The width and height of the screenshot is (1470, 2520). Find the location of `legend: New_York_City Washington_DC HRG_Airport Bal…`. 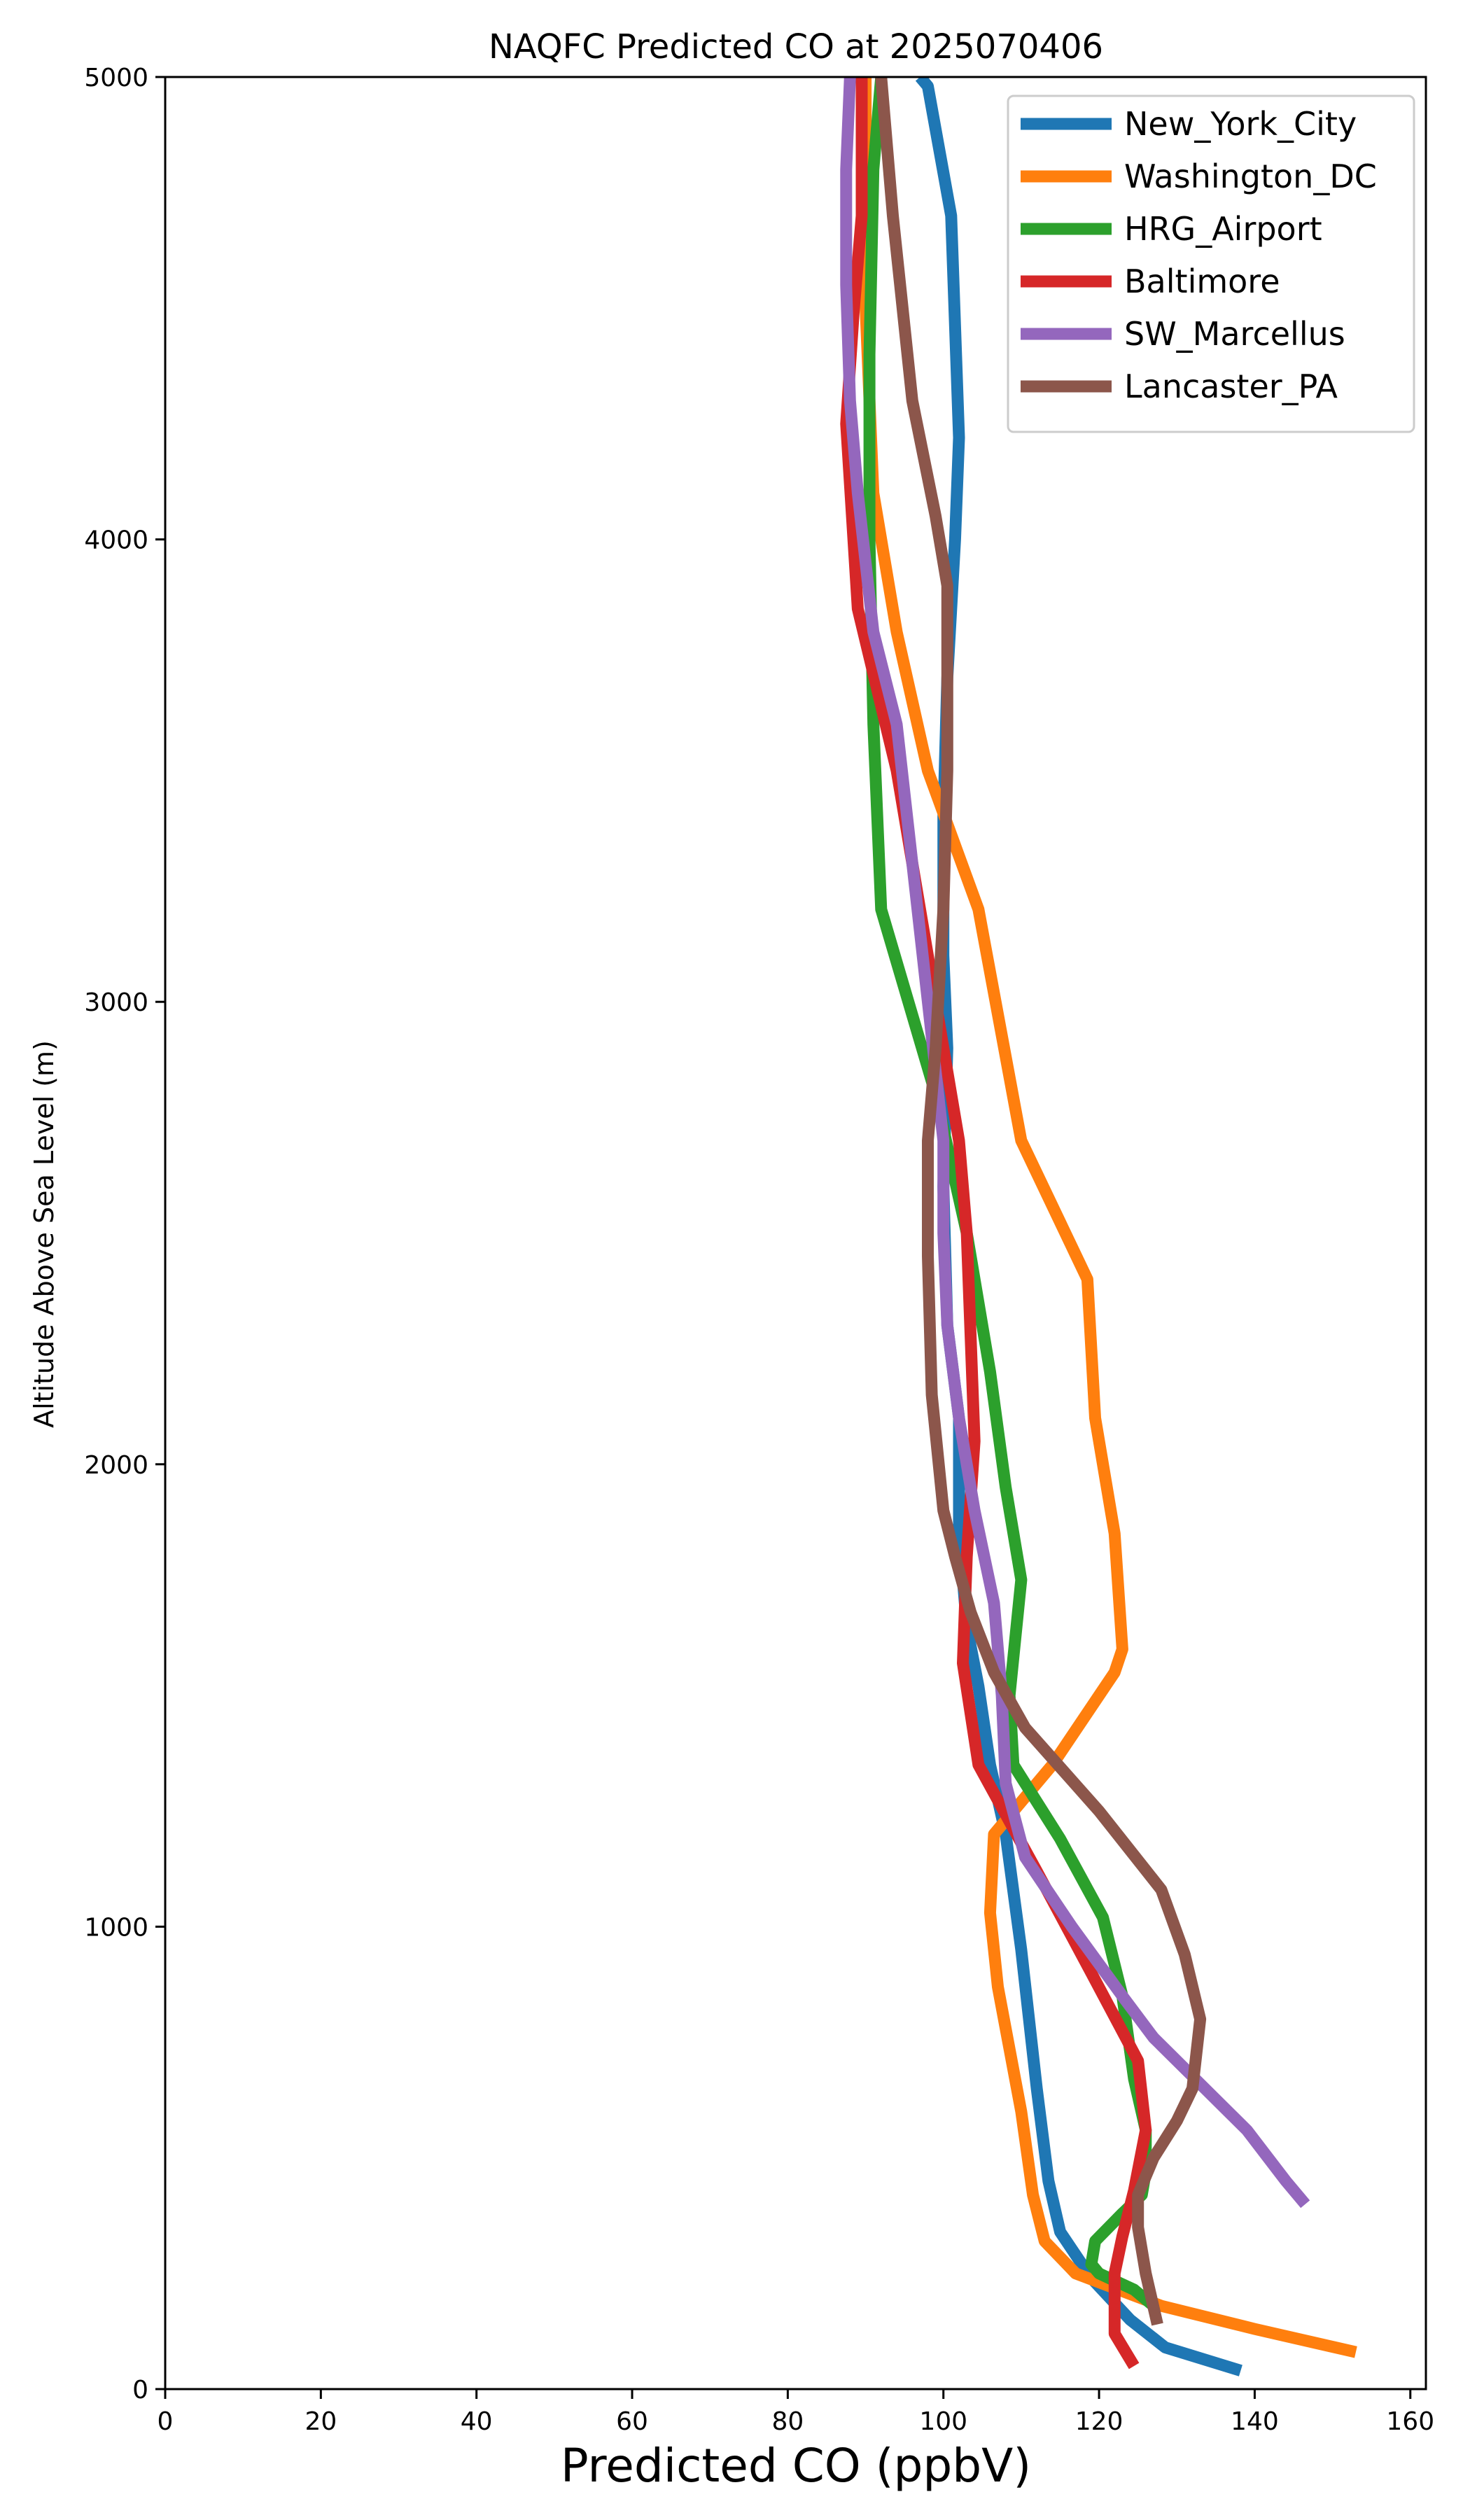

legend: New_York_City Washington_DC HRG_Airport Bal… is located at coordinates (1211, 263).